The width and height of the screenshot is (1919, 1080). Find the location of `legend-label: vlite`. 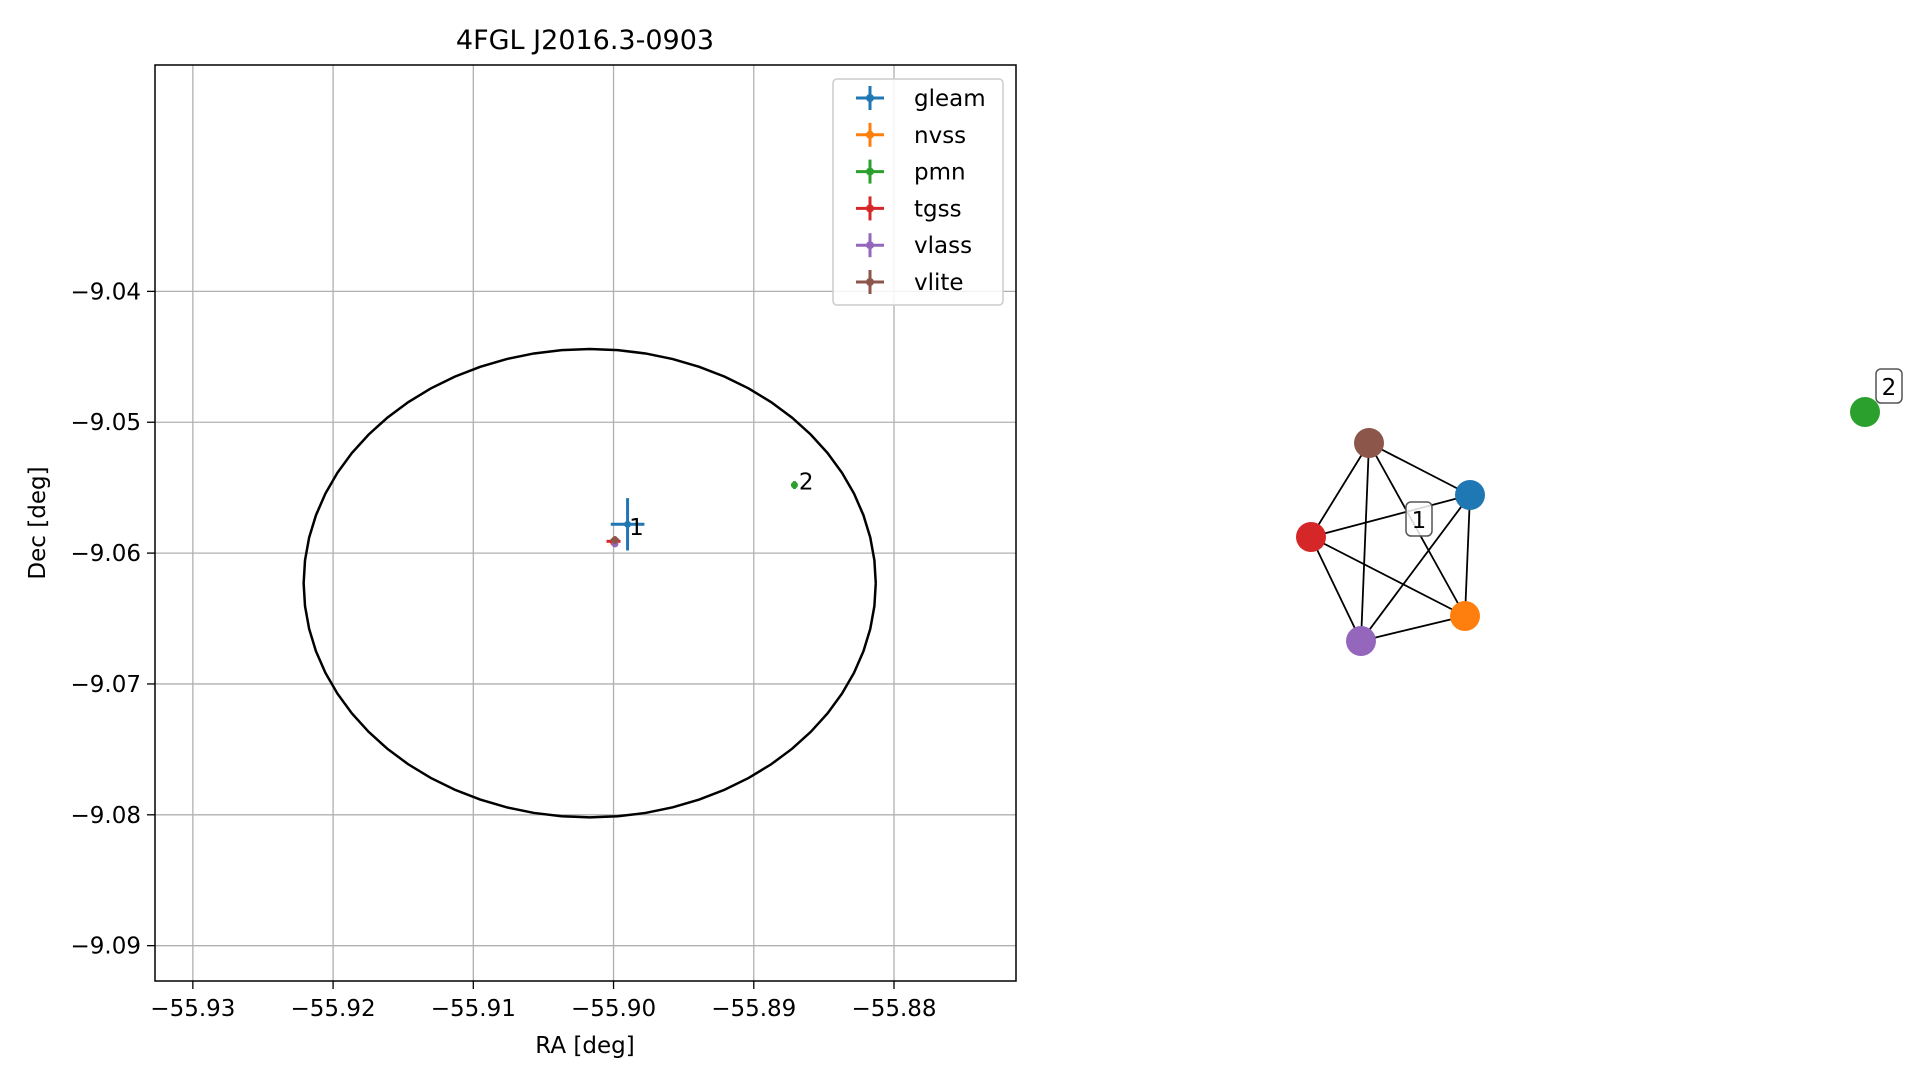

legend-label: vlite is located at coordinates (939, 283).